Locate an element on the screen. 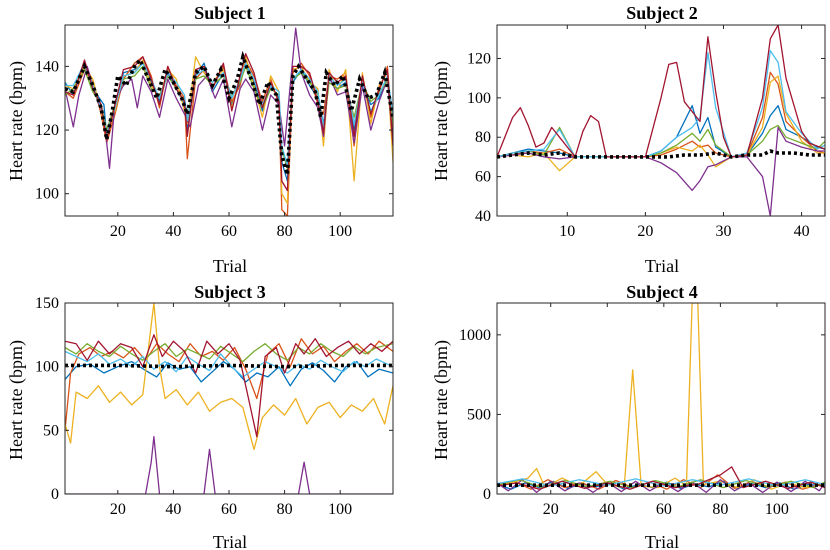 This screenshot has width=830, height=550. subject-4-x-tick-label: 60 is located at coordinates (664, 509).